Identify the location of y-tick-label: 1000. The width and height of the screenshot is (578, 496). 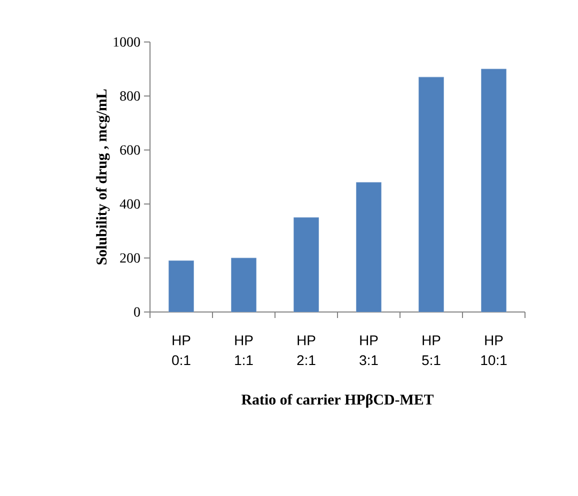
(127, 42).